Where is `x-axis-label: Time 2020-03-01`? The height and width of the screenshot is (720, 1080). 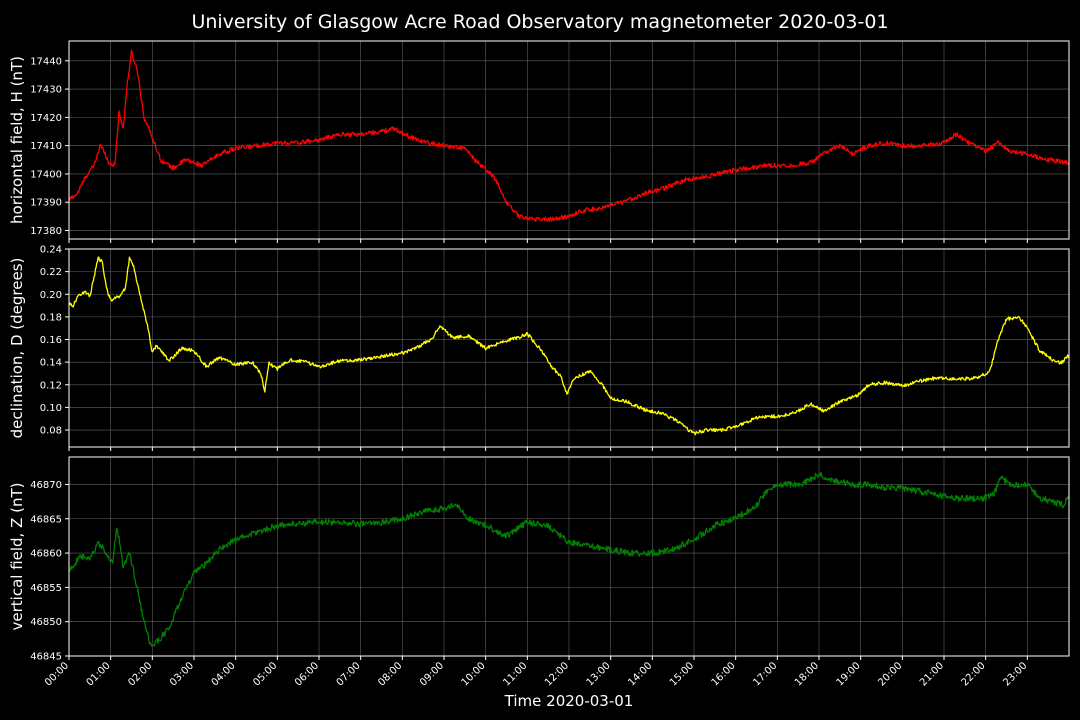 x-axis-label: Time 2020-03-01 is located at coordinates (569, 701).